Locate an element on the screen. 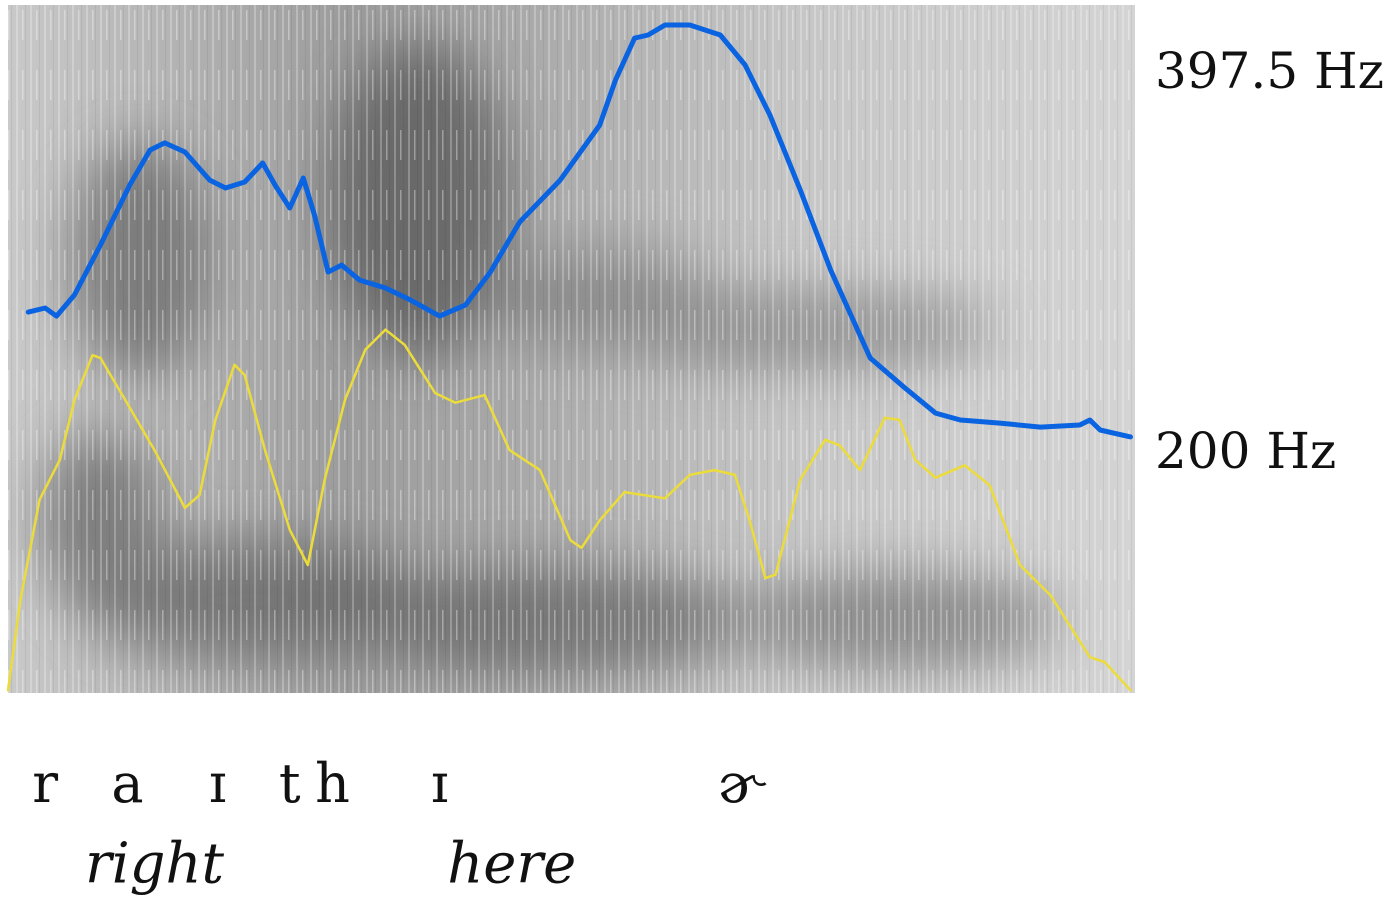  phone-label: a is located at coordinates (127, 783).